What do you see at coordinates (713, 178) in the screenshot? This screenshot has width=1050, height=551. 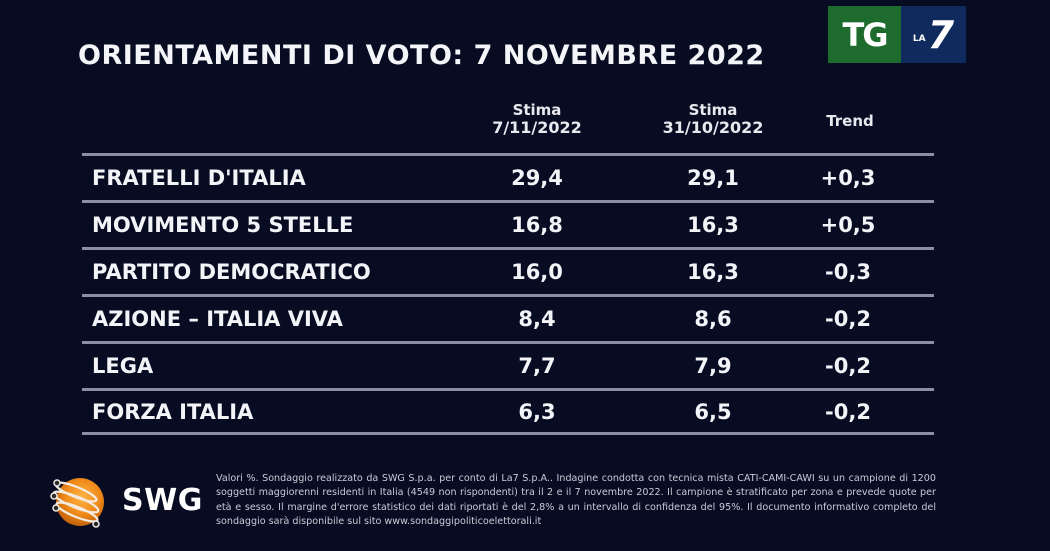 I see `stima-previous: 29,1` at bounding box center [713, 178].